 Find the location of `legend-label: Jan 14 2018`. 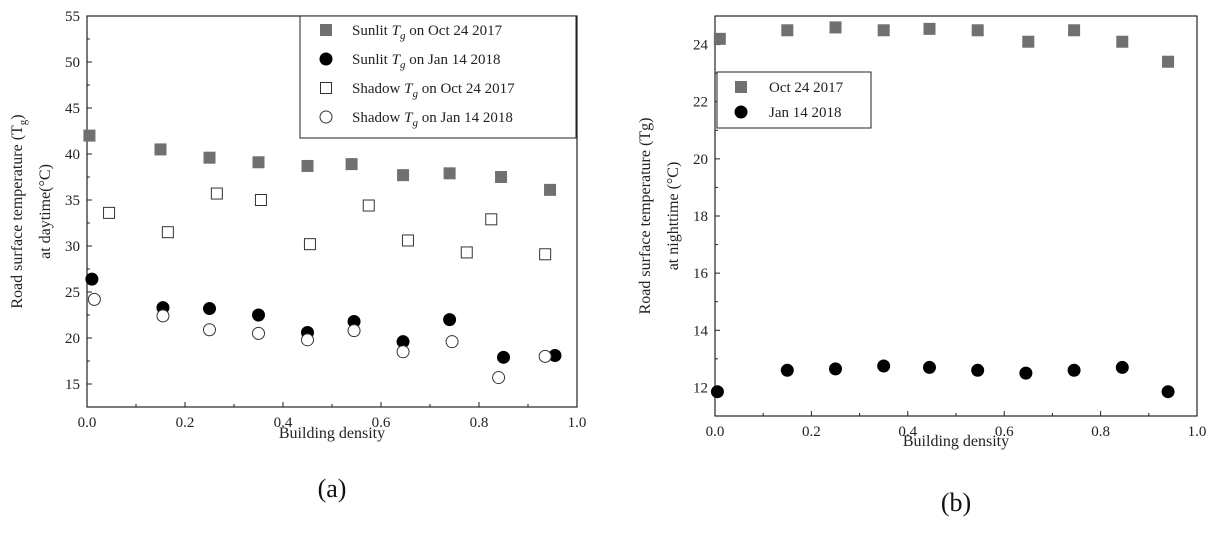

legend-label: Jan 14 2018 is located at coordinates (805, 113).